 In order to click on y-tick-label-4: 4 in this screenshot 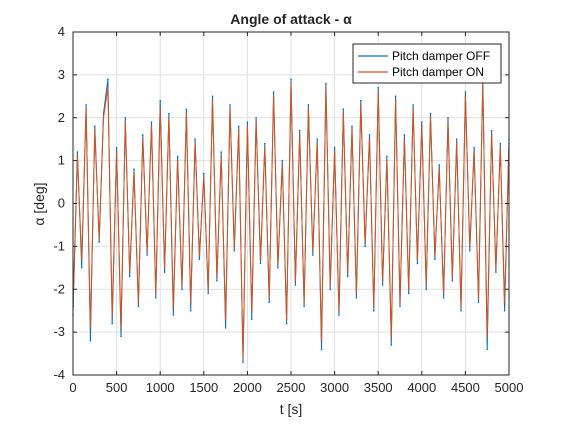, I will do `click(61, 31)`.